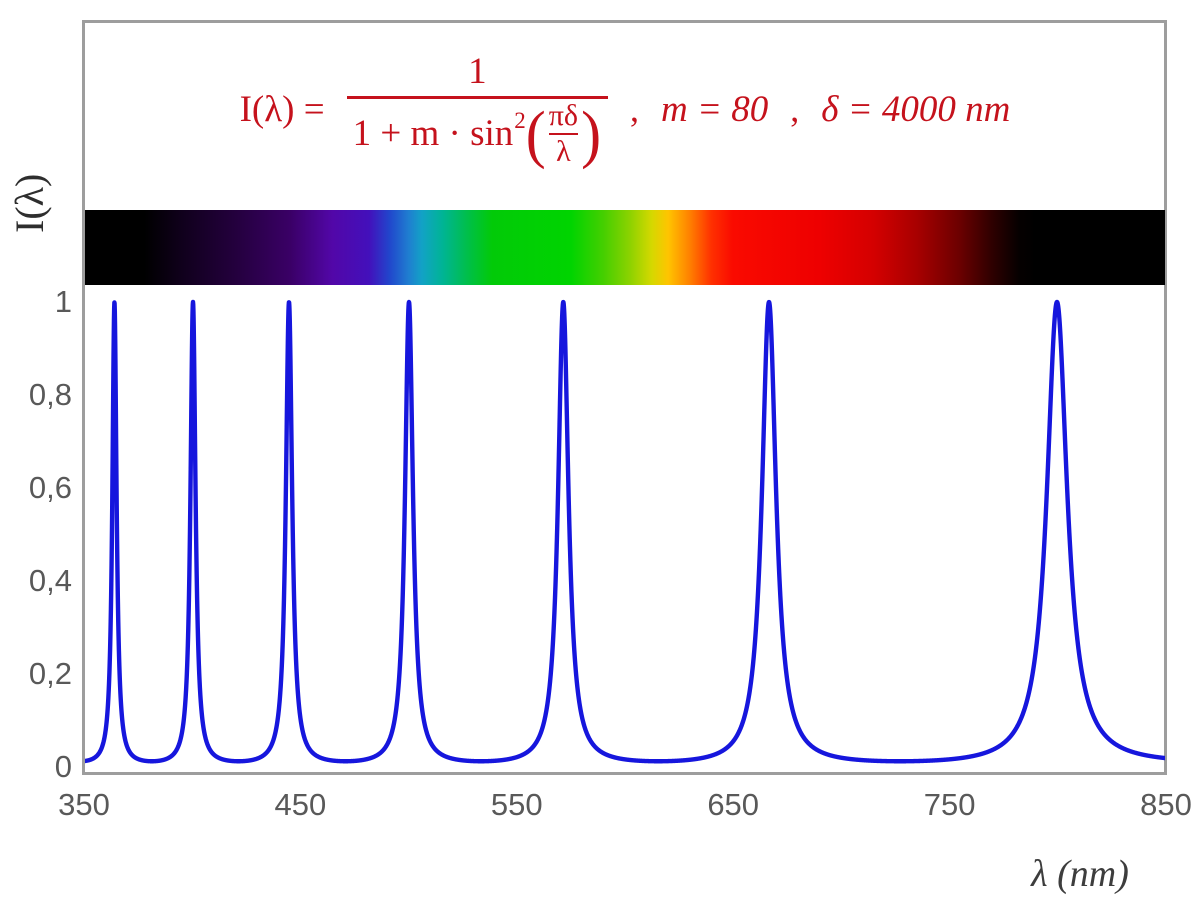 Image resolution: width=1200 pixels, height=924 pixels. Describe the element at coordinates (84, 804) in the screenshot. I see `x-tick-label-350: 350` at that location.